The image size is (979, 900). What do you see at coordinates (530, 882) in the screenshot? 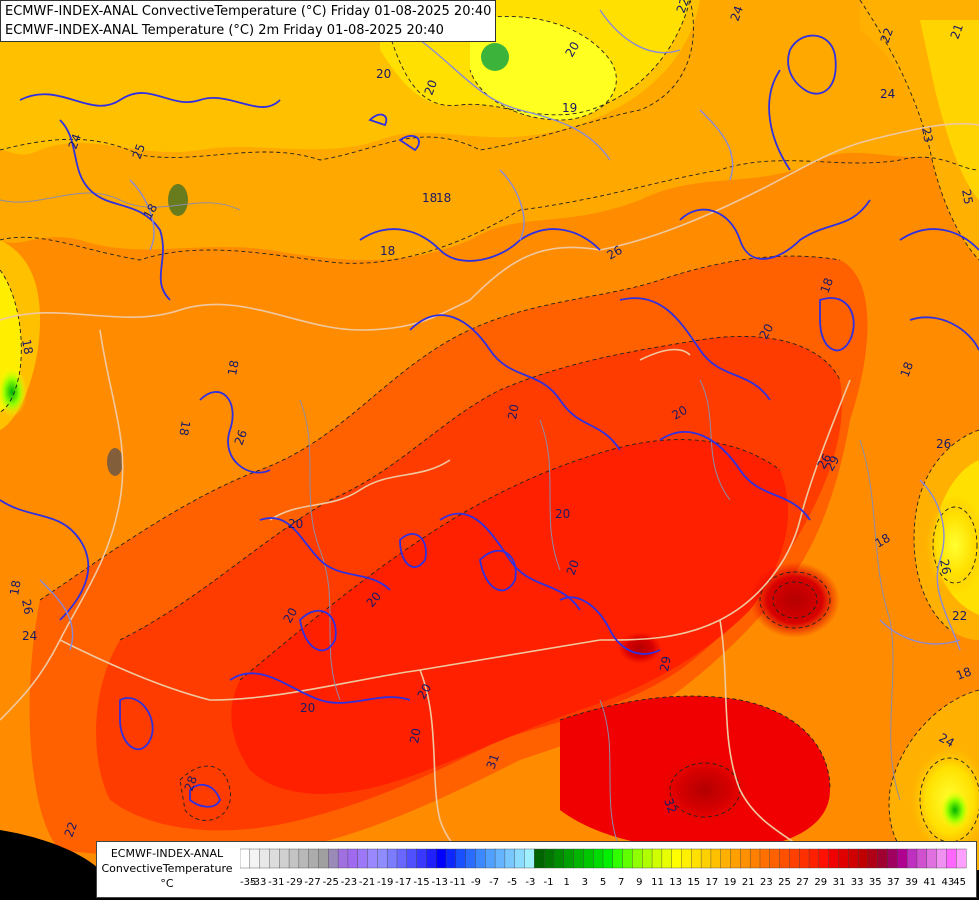
I see `legend-tick-label: -3` at bounding box center [530, 882].